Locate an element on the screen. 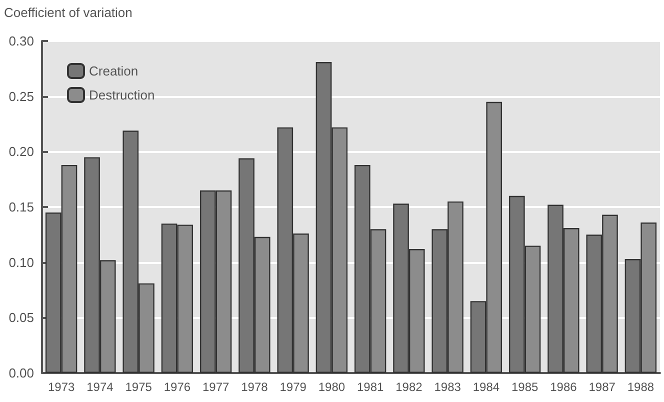 The height and width of the screenshot is (402, 664). x-tick-label: 1987 is located at coordinates (602, 387).